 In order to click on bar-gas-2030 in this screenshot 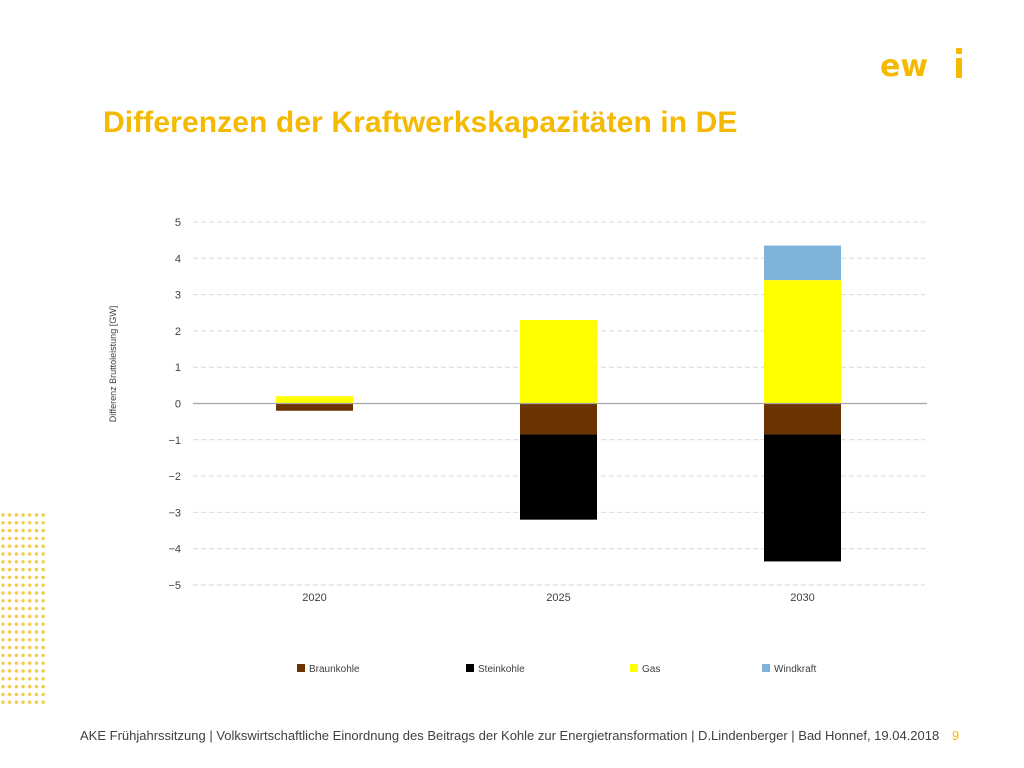, I will do `click(802, 342)`.